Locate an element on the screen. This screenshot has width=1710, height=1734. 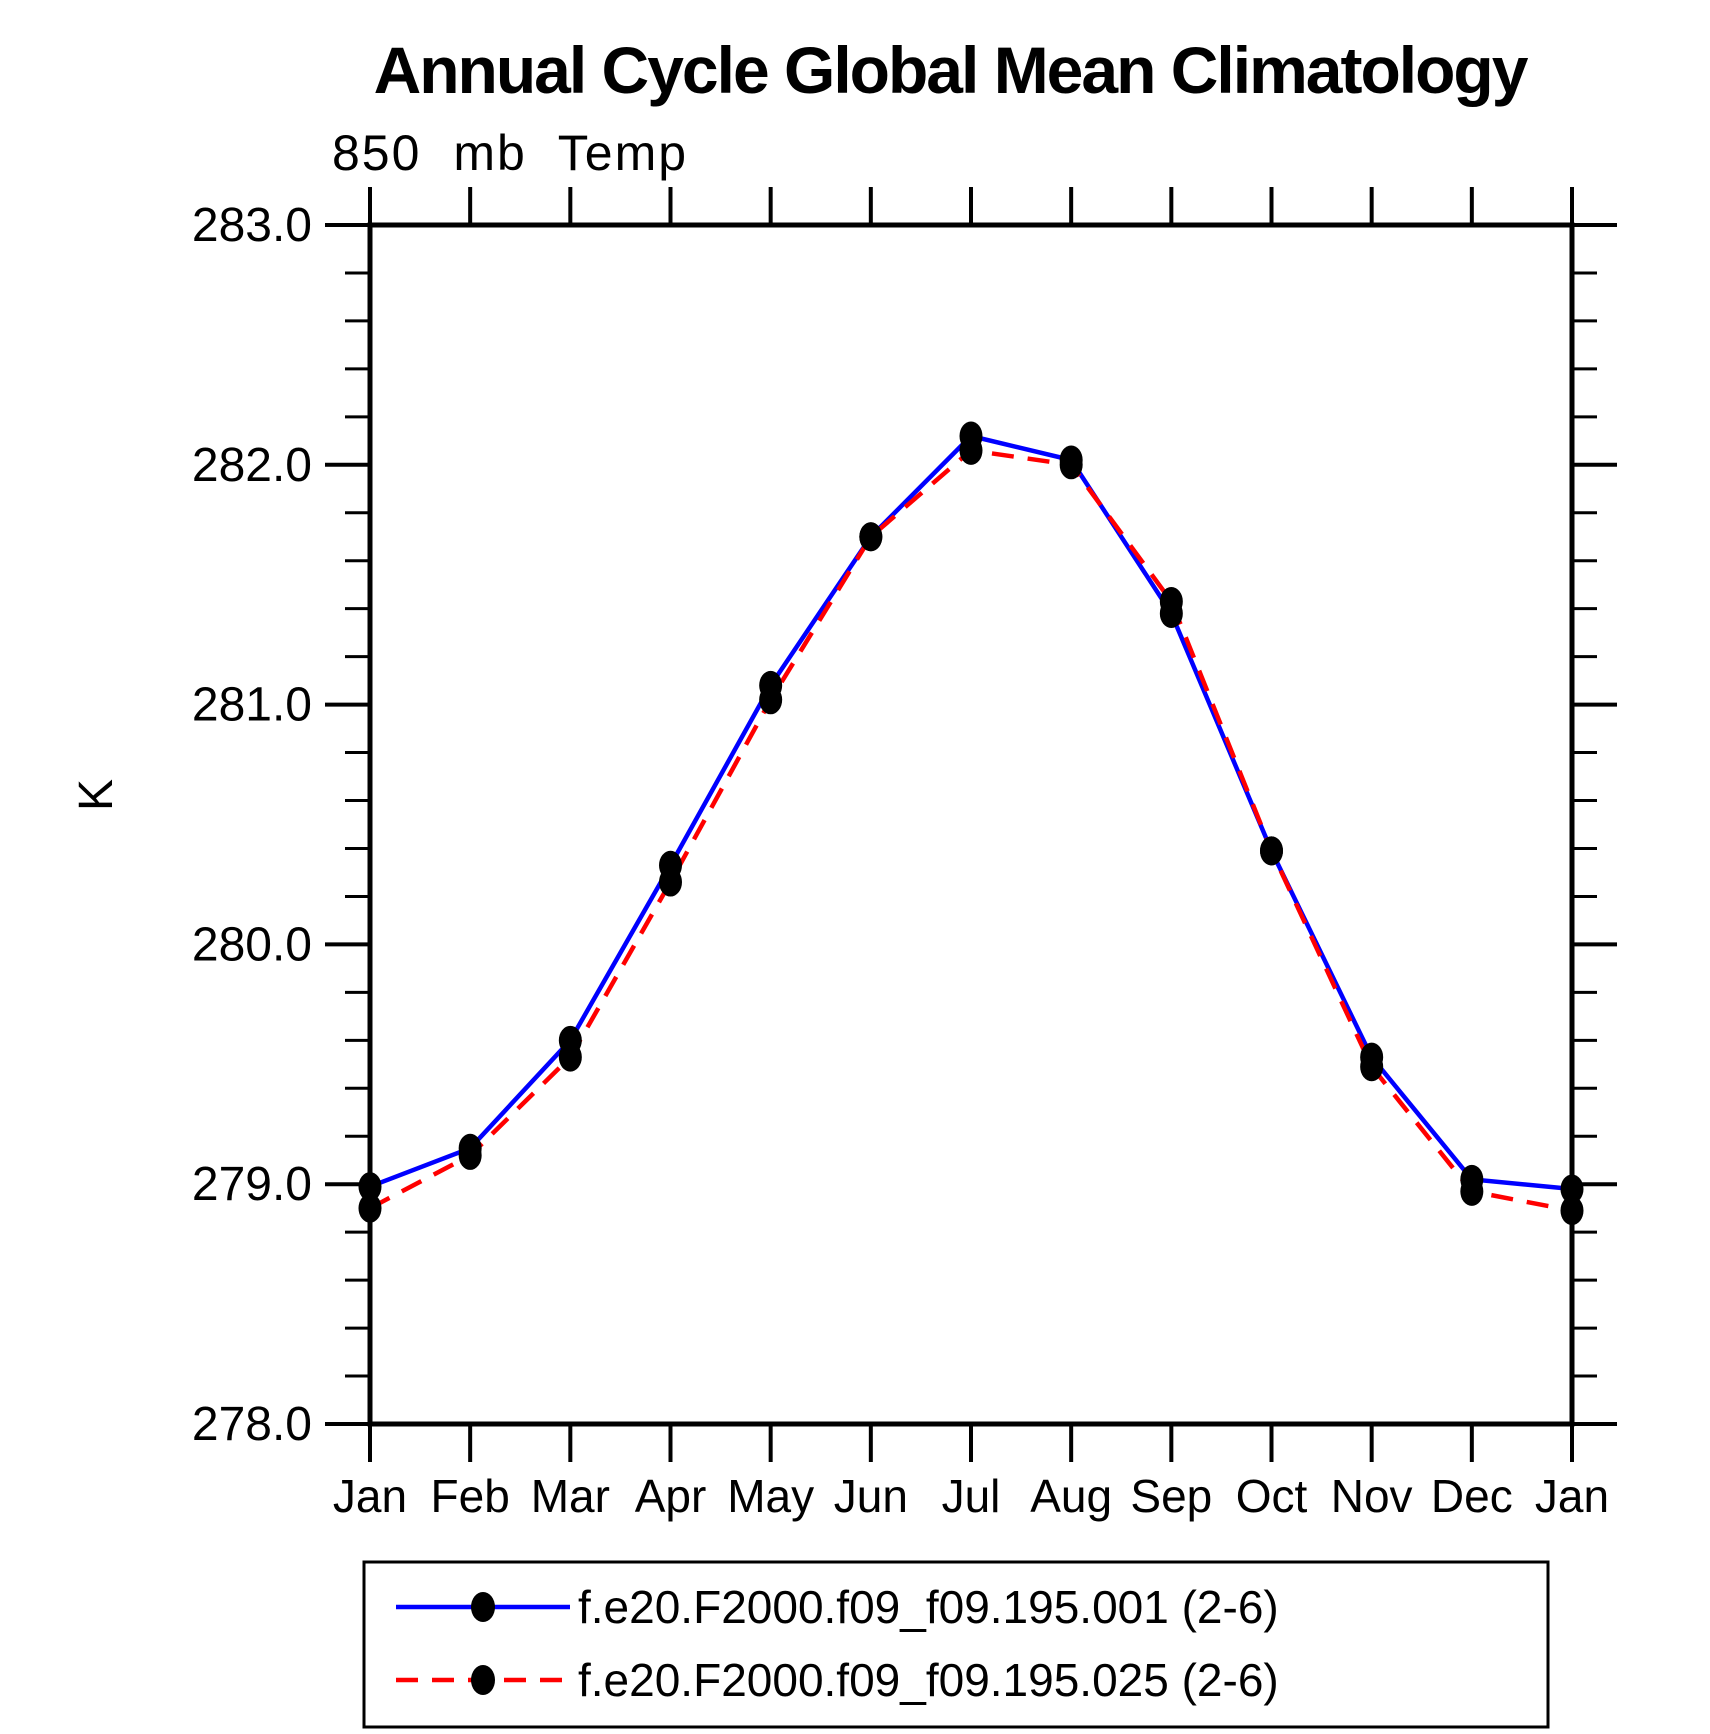
x-tick-label: Sep is located at coordinates (1171, 1496).